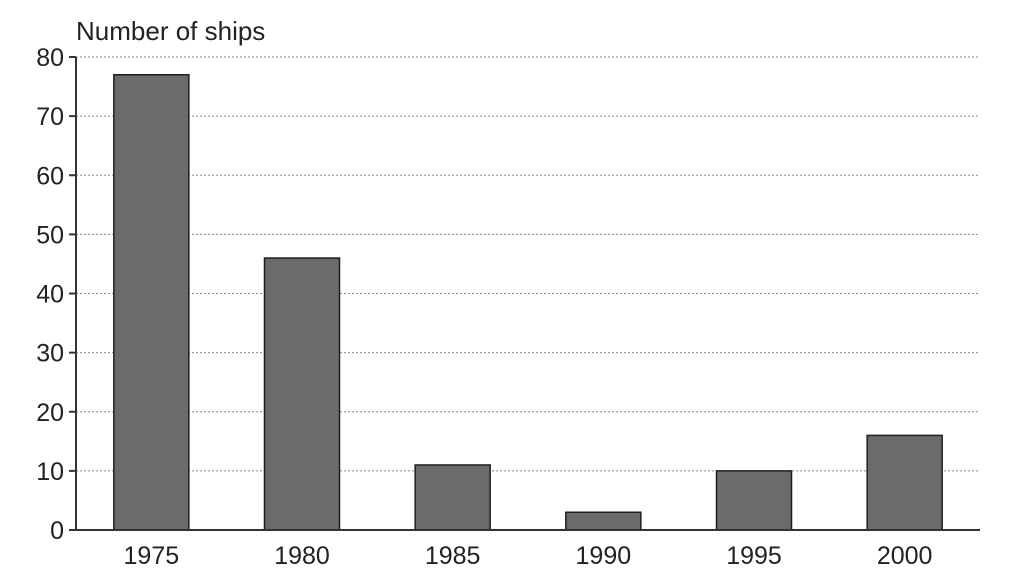  I want to click on y-tick-label-70: 70, so click(50, 117).